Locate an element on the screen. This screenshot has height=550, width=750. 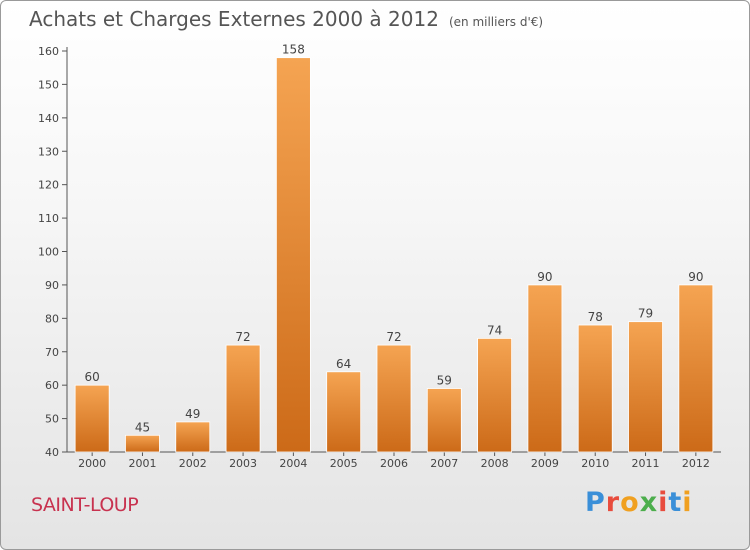
data-label: 158 is located at coordinates (293, 50).